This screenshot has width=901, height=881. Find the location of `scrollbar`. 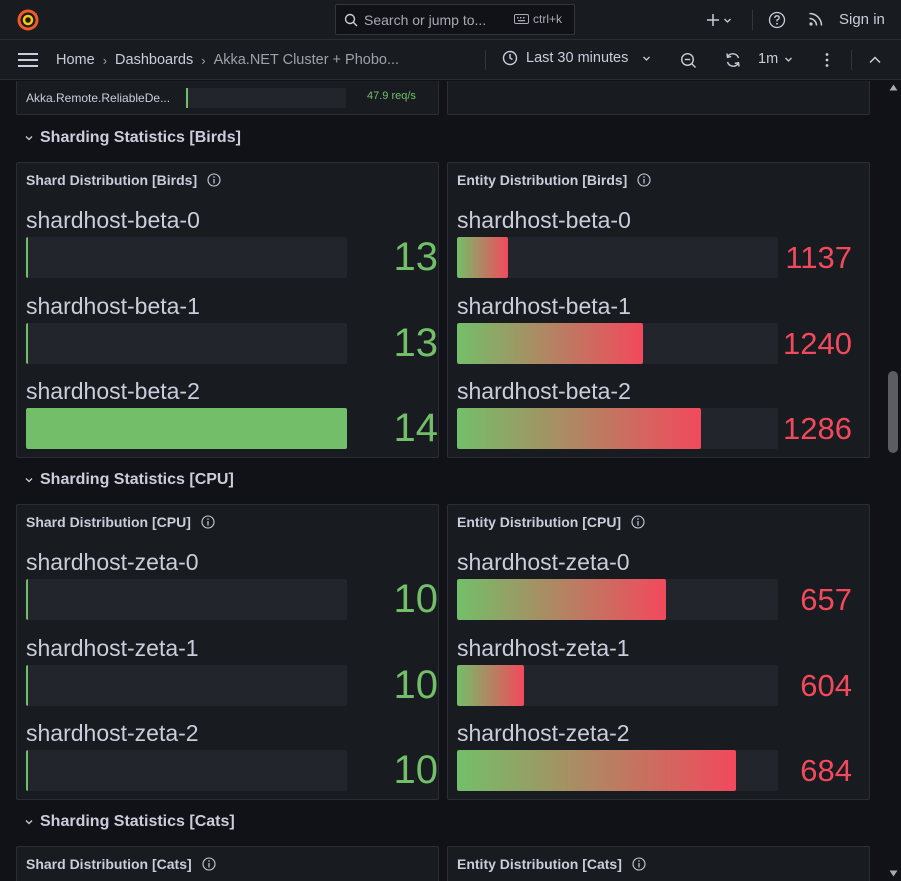

scrollbar is located at coordinates (893, 481).